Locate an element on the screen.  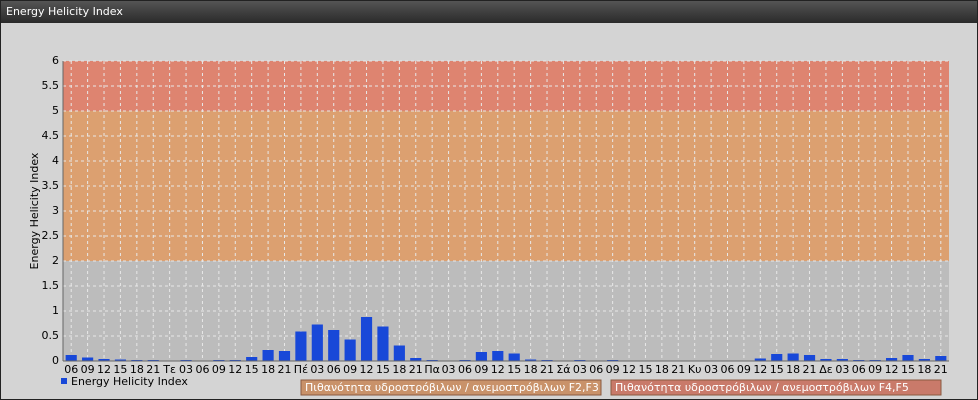
y-tick-label: 2 is located at coordinates (55, 260).